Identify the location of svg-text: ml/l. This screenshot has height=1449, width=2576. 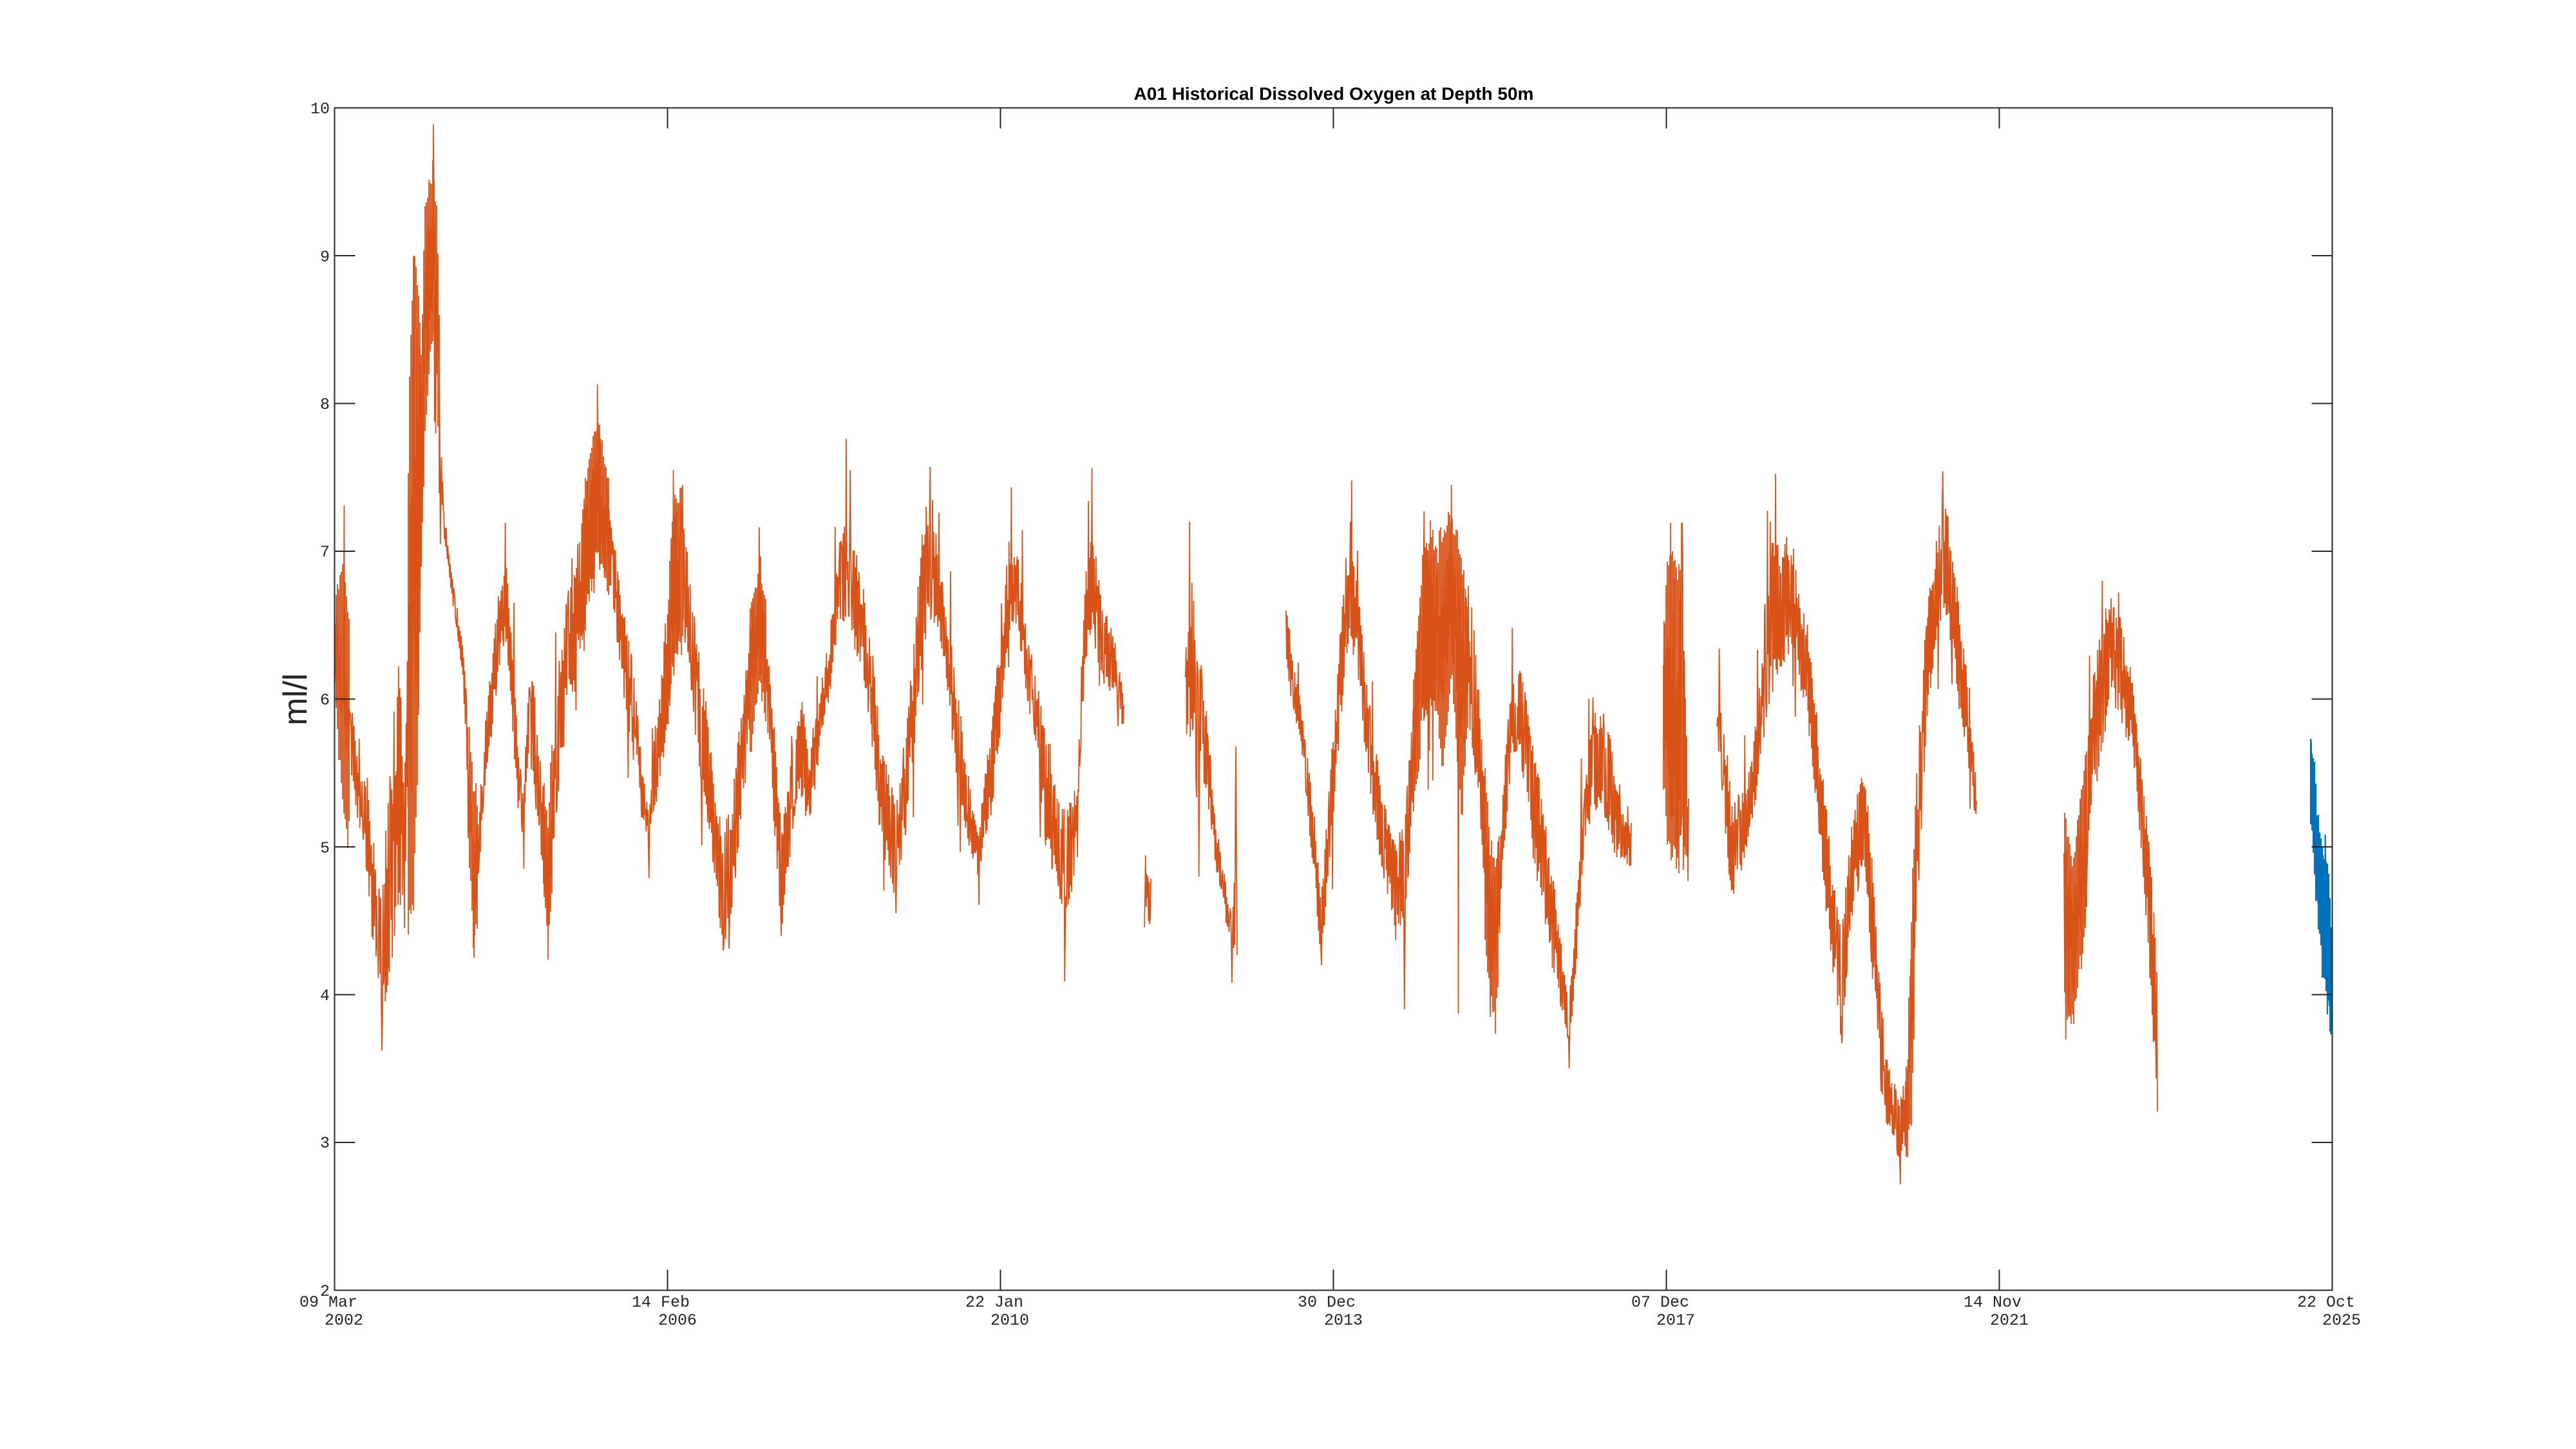
(295, 700).